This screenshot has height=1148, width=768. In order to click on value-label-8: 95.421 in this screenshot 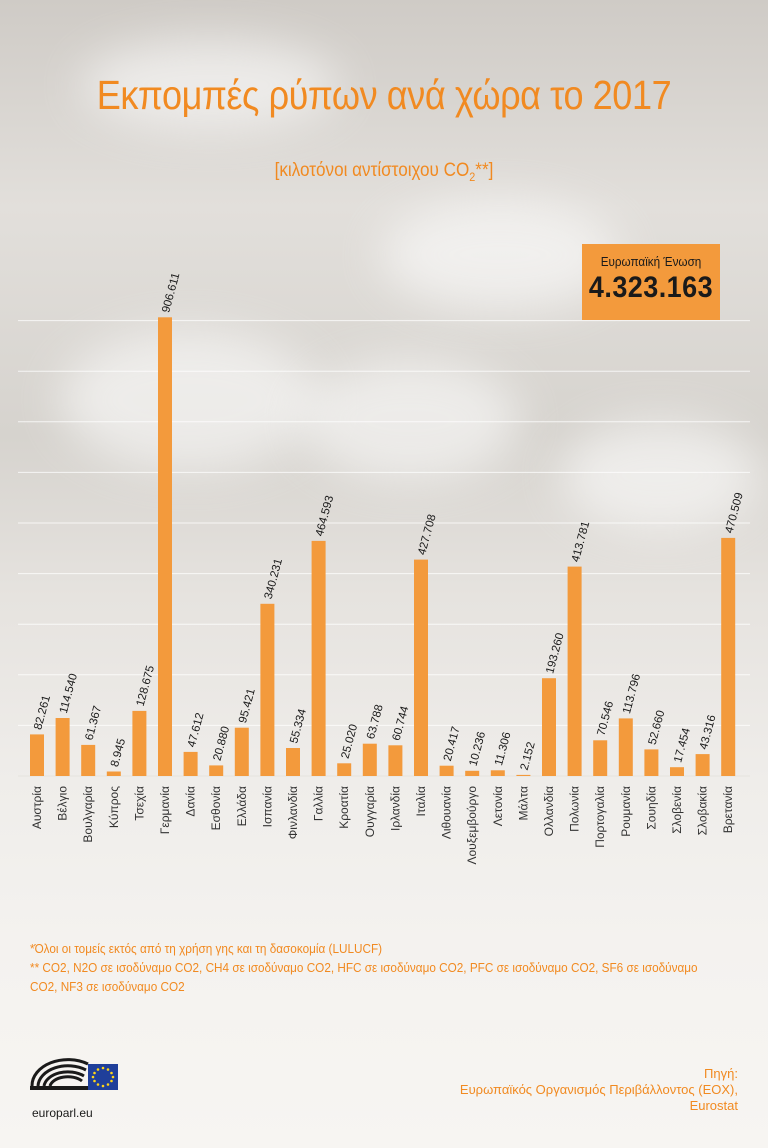, I will do `click(247, 705)`.